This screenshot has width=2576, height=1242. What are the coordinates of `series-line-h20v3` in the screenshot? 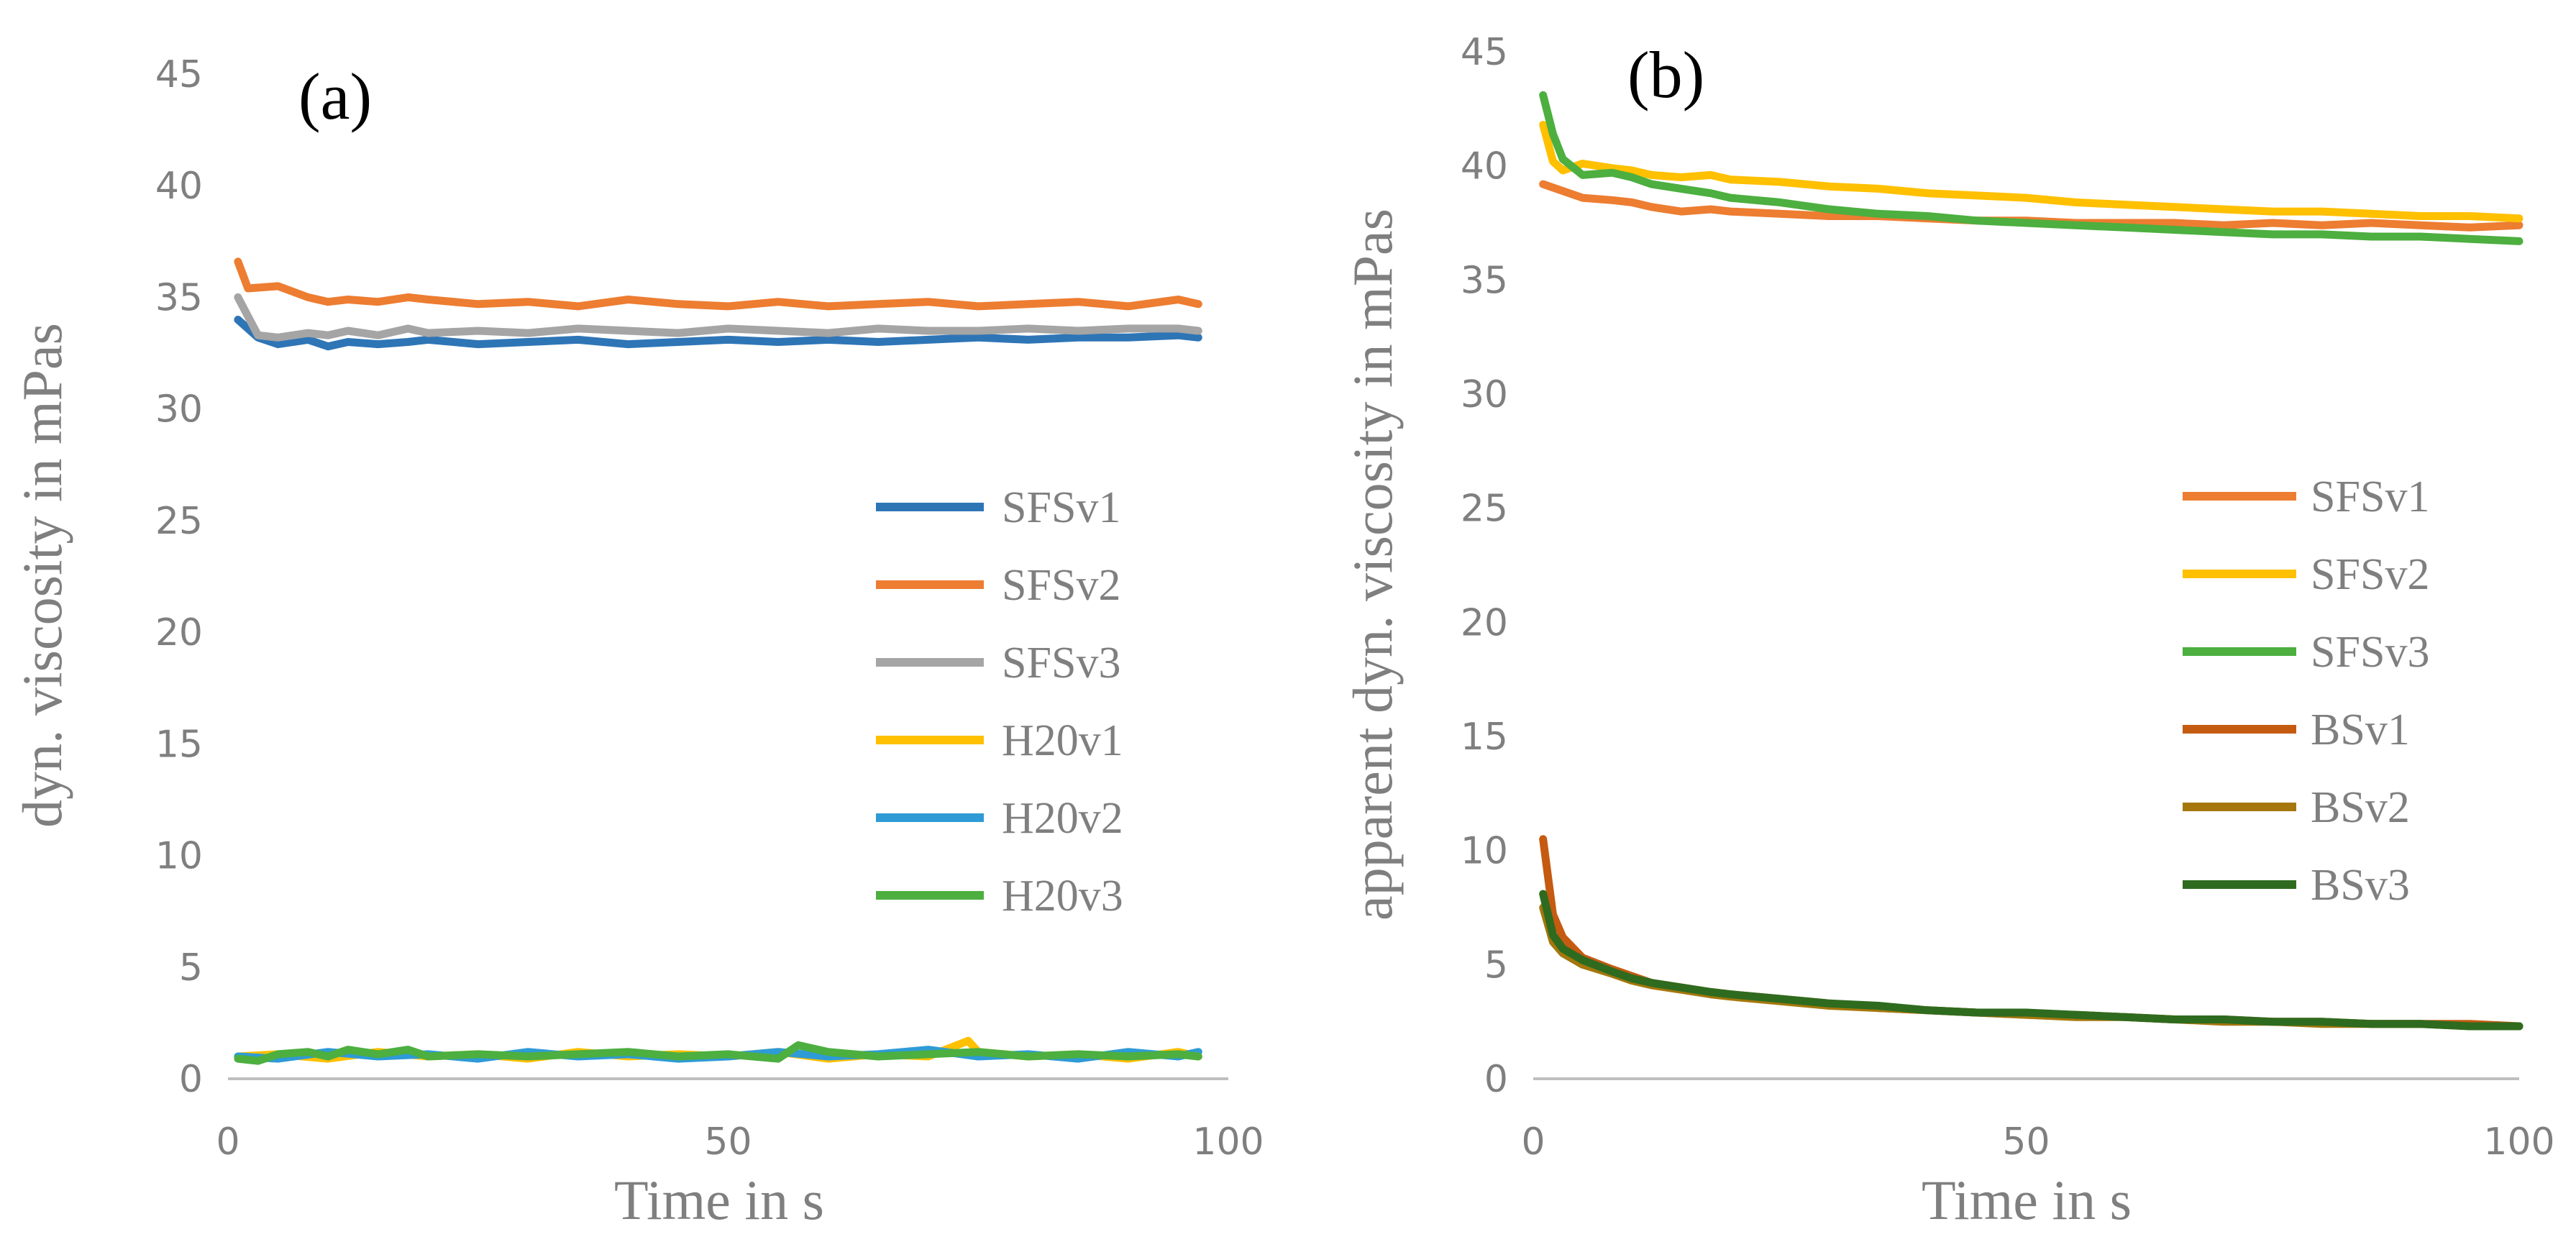 It's located at (718, 1053).